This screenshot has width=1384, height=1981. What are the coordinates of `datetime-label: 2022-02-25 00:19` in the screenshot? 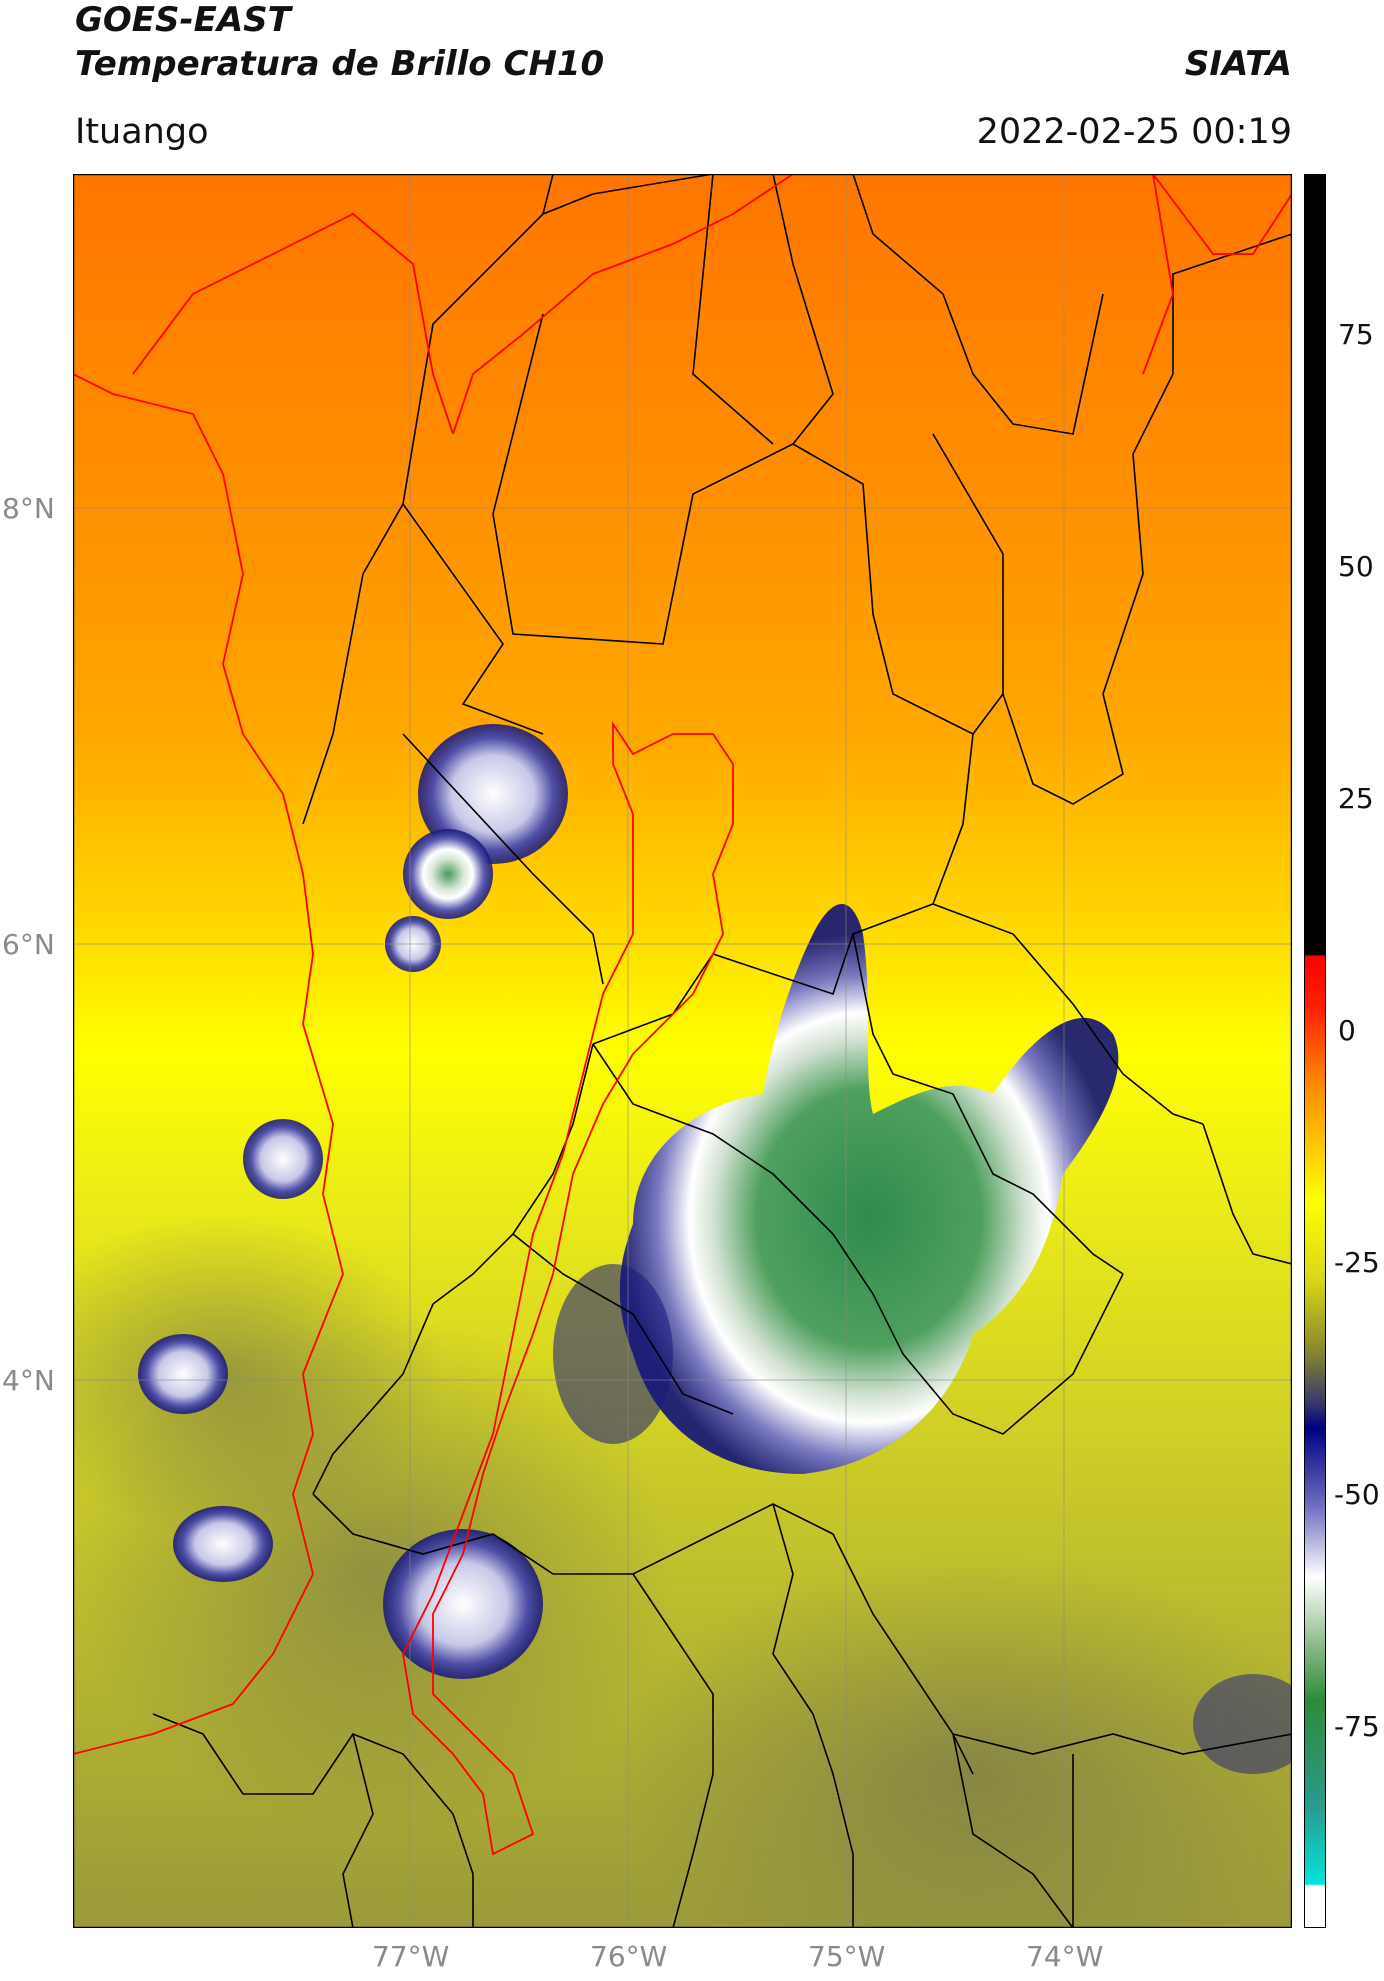 It's located at (1134, 132).